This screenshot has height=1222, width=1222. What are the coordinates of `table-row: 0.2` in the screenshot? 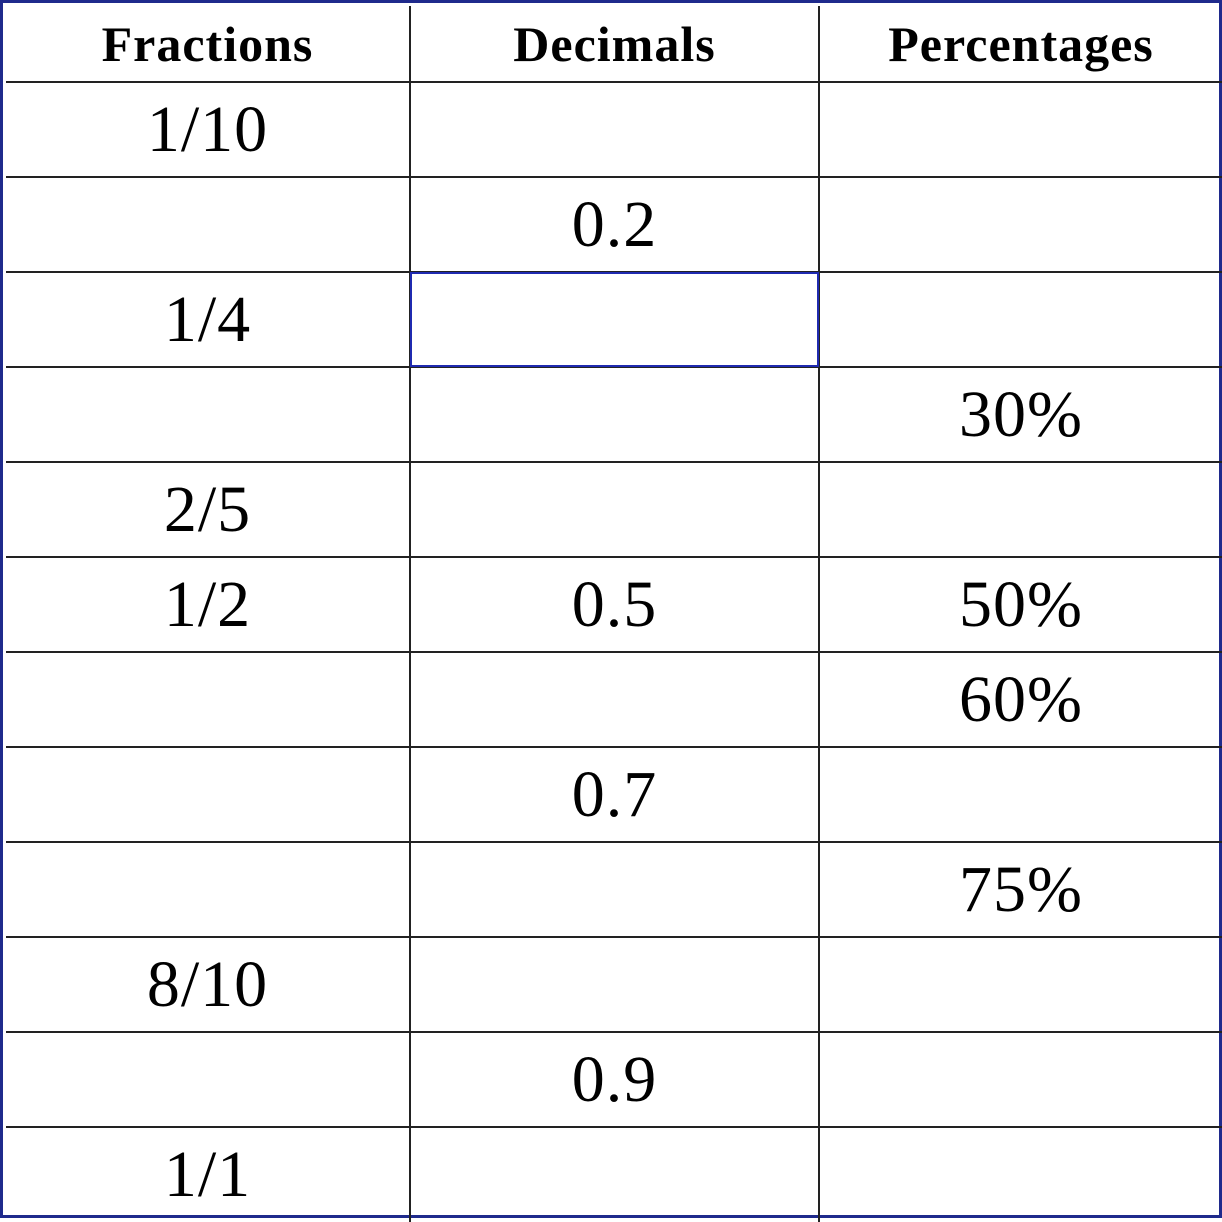 It's located at (614, 224).